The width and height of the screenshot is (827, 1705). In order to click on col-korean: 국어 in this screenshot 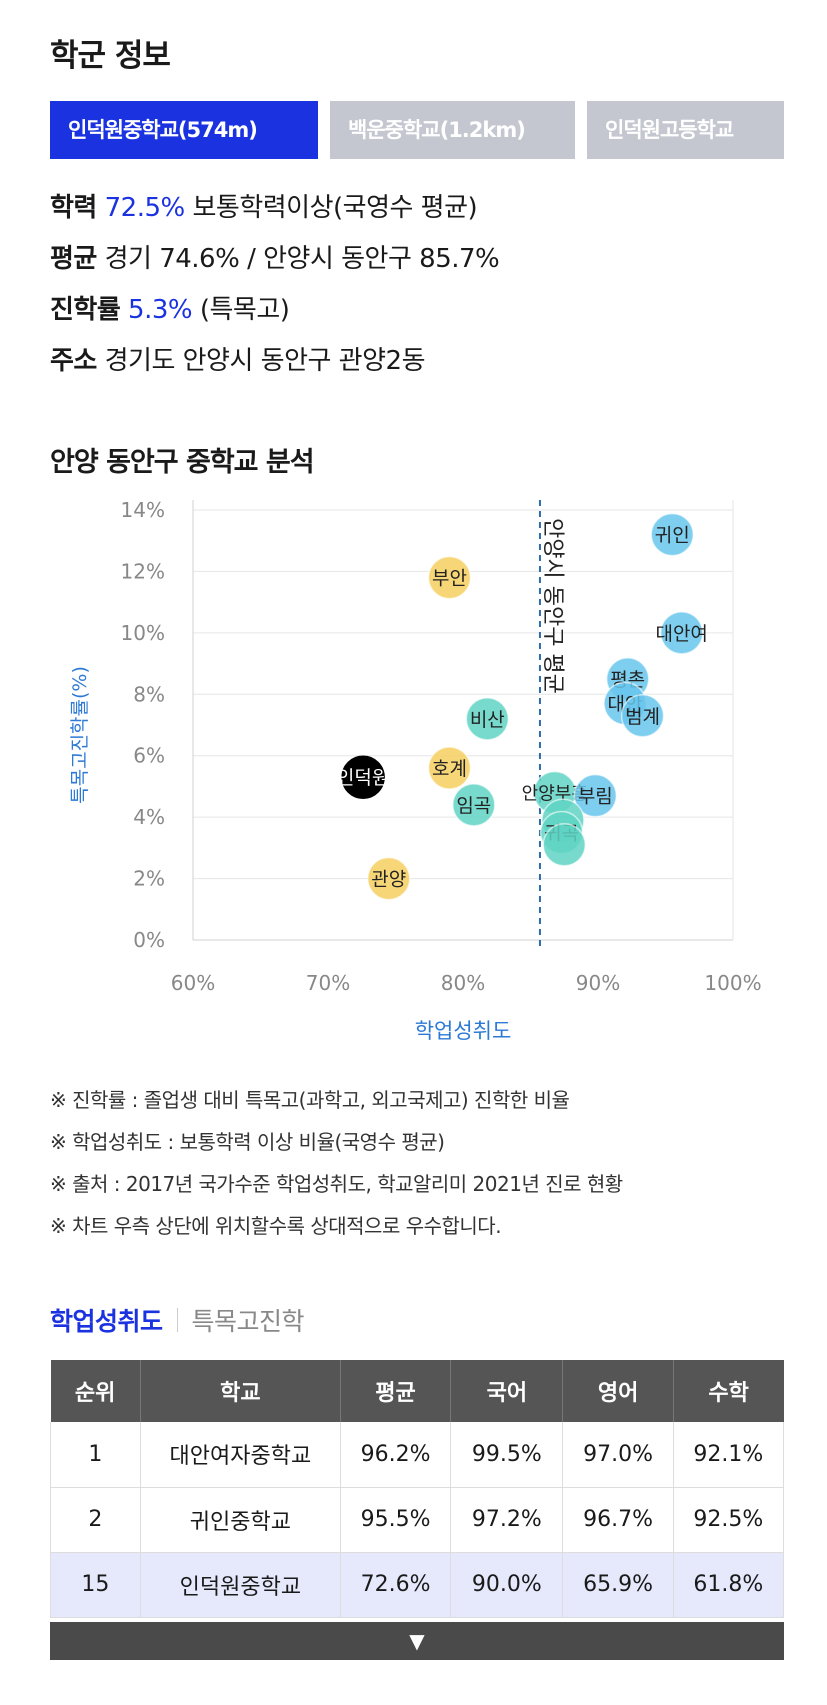, I will do `click(507, 1391)`.